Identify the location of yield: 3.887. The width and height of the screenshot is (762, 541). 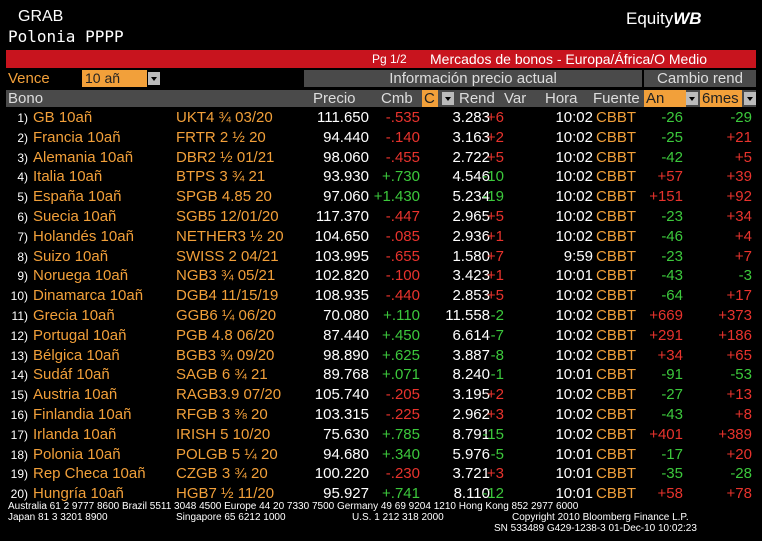
(471, 355).